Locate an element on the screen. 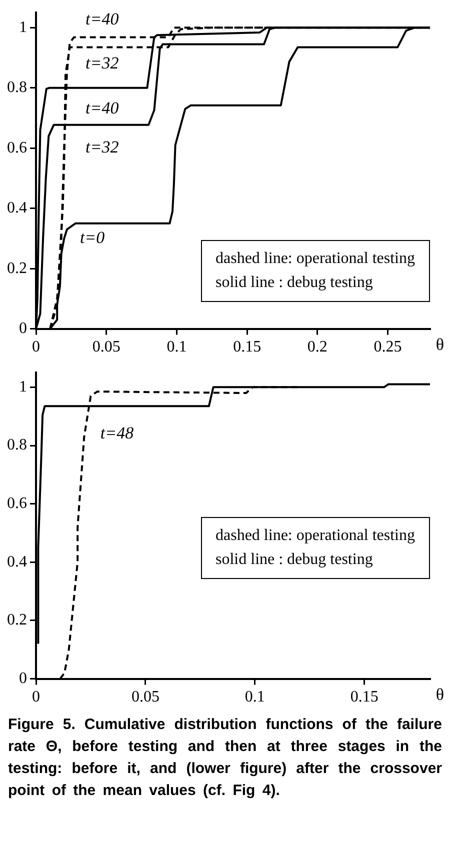 The height and width of the screenshot is (856, 450). x-tick-label: 0.2 is located at coordinates (317, 347).